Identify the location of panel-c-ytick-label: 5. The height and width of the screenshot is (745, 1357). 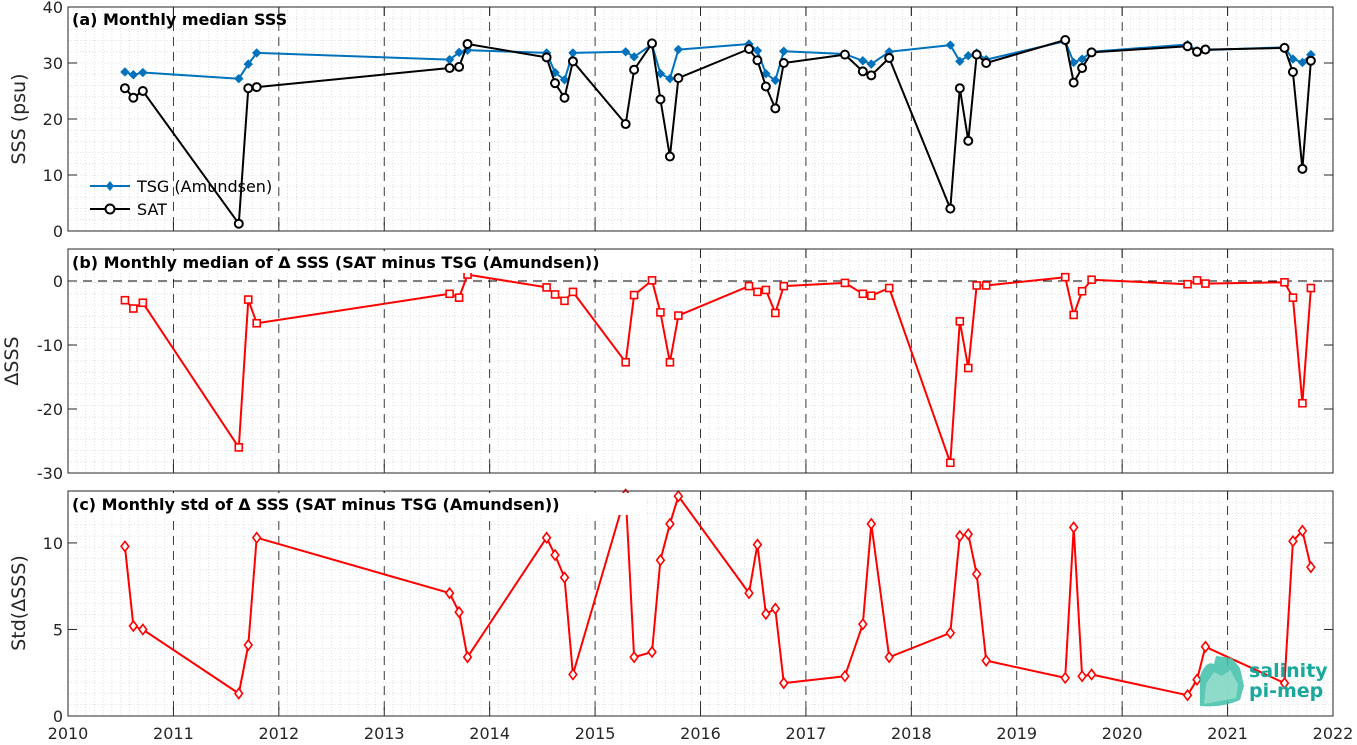
(58, 629).